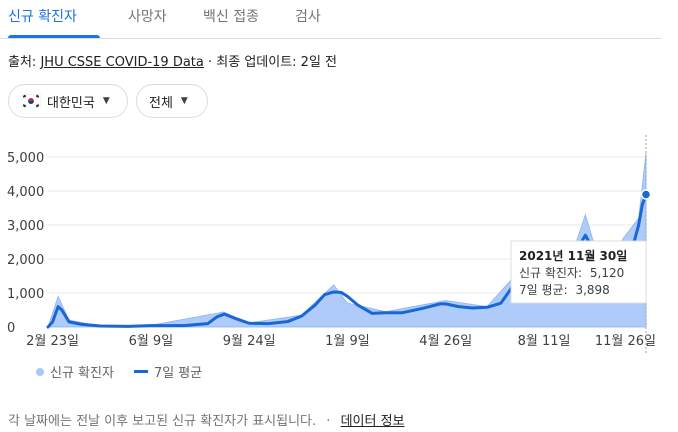  What do you see at coordinates (607, 273) in the screenshot?
I see `tooltip-cases-value: 5,120` at bounding box center [607, 273].